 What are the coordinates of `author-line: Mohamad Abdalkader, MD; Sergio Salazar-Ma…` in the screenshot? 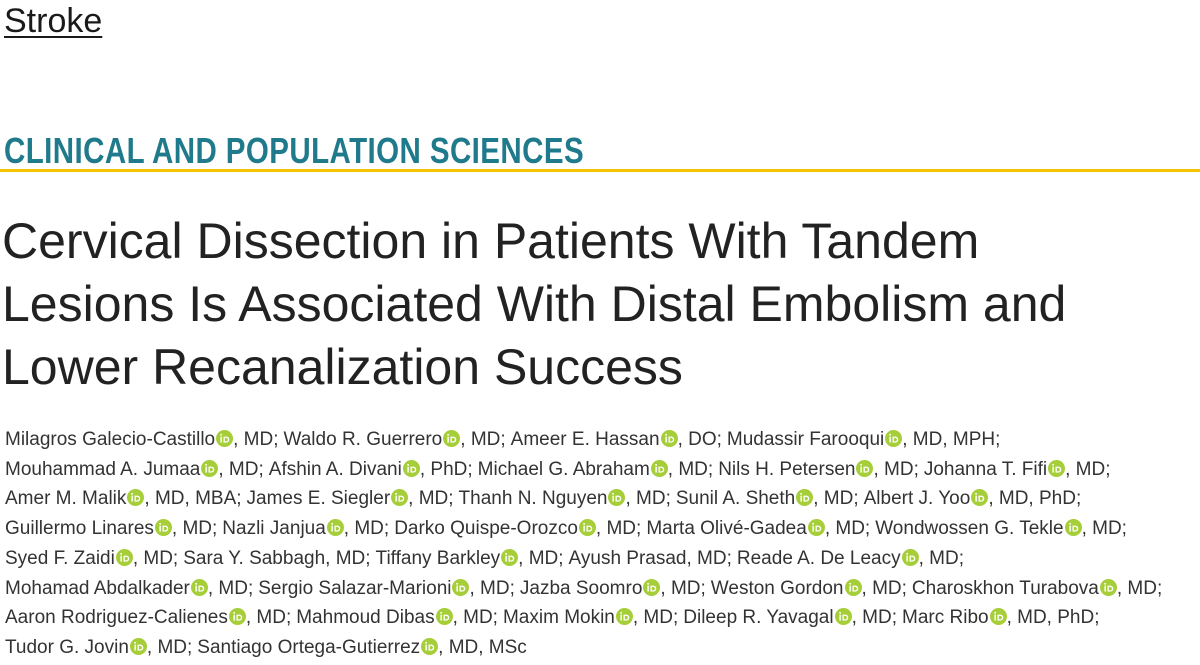 It's located at (586, 589).